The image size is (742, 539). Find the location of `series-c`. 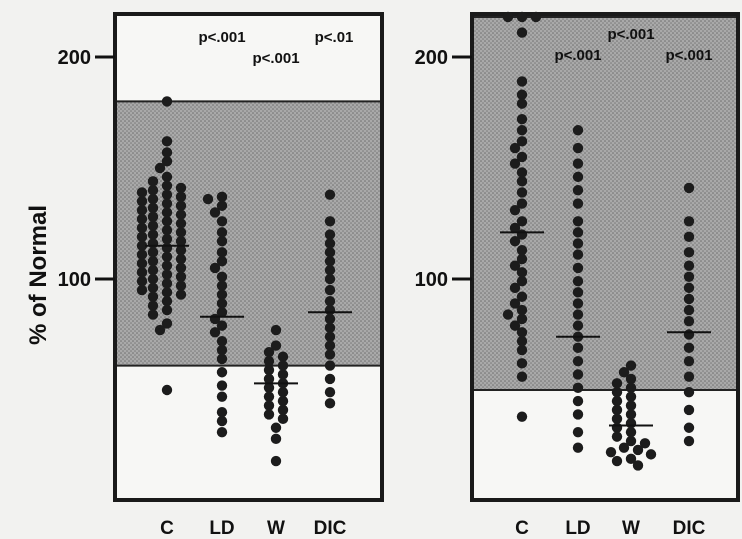

series-c is located at coordinates (161, 246).